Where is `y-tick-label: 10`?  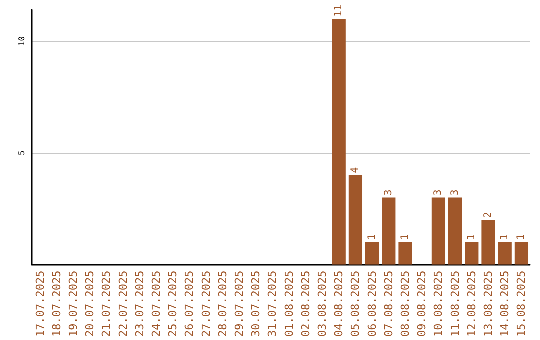
y-tick-label: 10 is located at coordinates (22, 41).